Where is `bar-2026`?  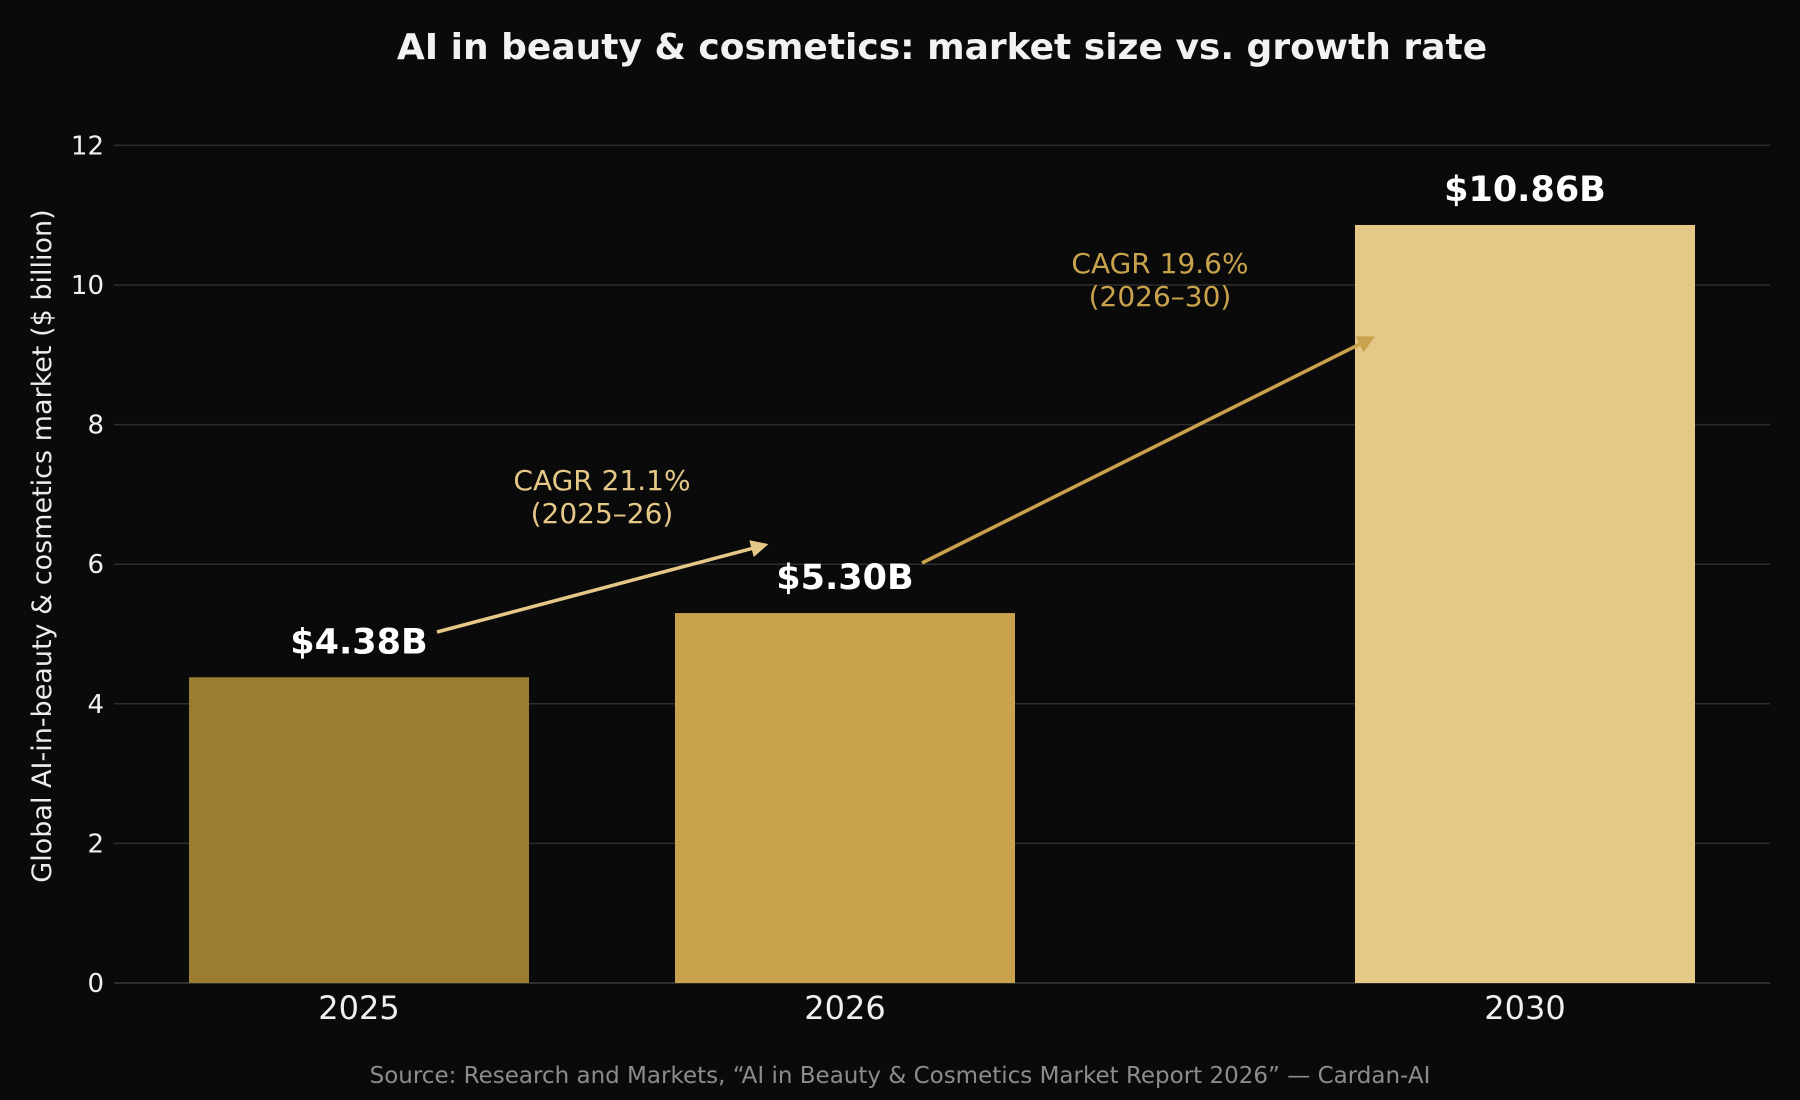 bar-2026 is located at coordinates (845, 798).